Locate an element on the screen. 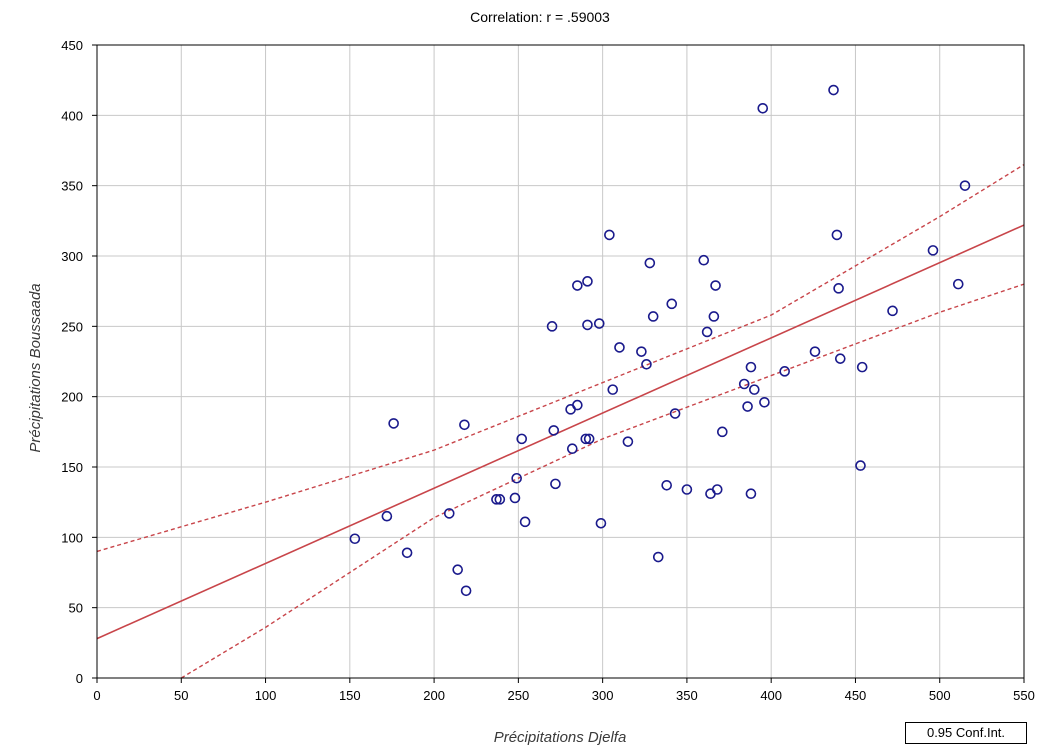 This screenshot has width=1039, height=747. y-tick-label: 0 is located at coordinates (79, 678).